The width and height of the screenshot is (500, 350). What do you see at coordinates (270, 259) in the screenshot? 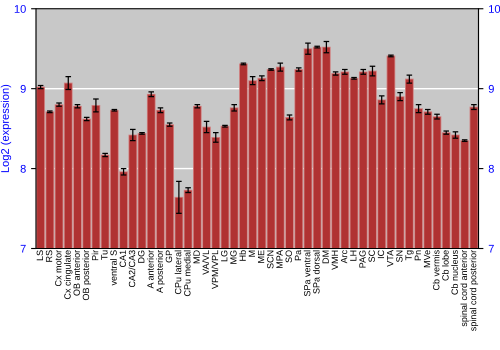
I see `x-tick-label: SCN` at bounding box center [270, 259].